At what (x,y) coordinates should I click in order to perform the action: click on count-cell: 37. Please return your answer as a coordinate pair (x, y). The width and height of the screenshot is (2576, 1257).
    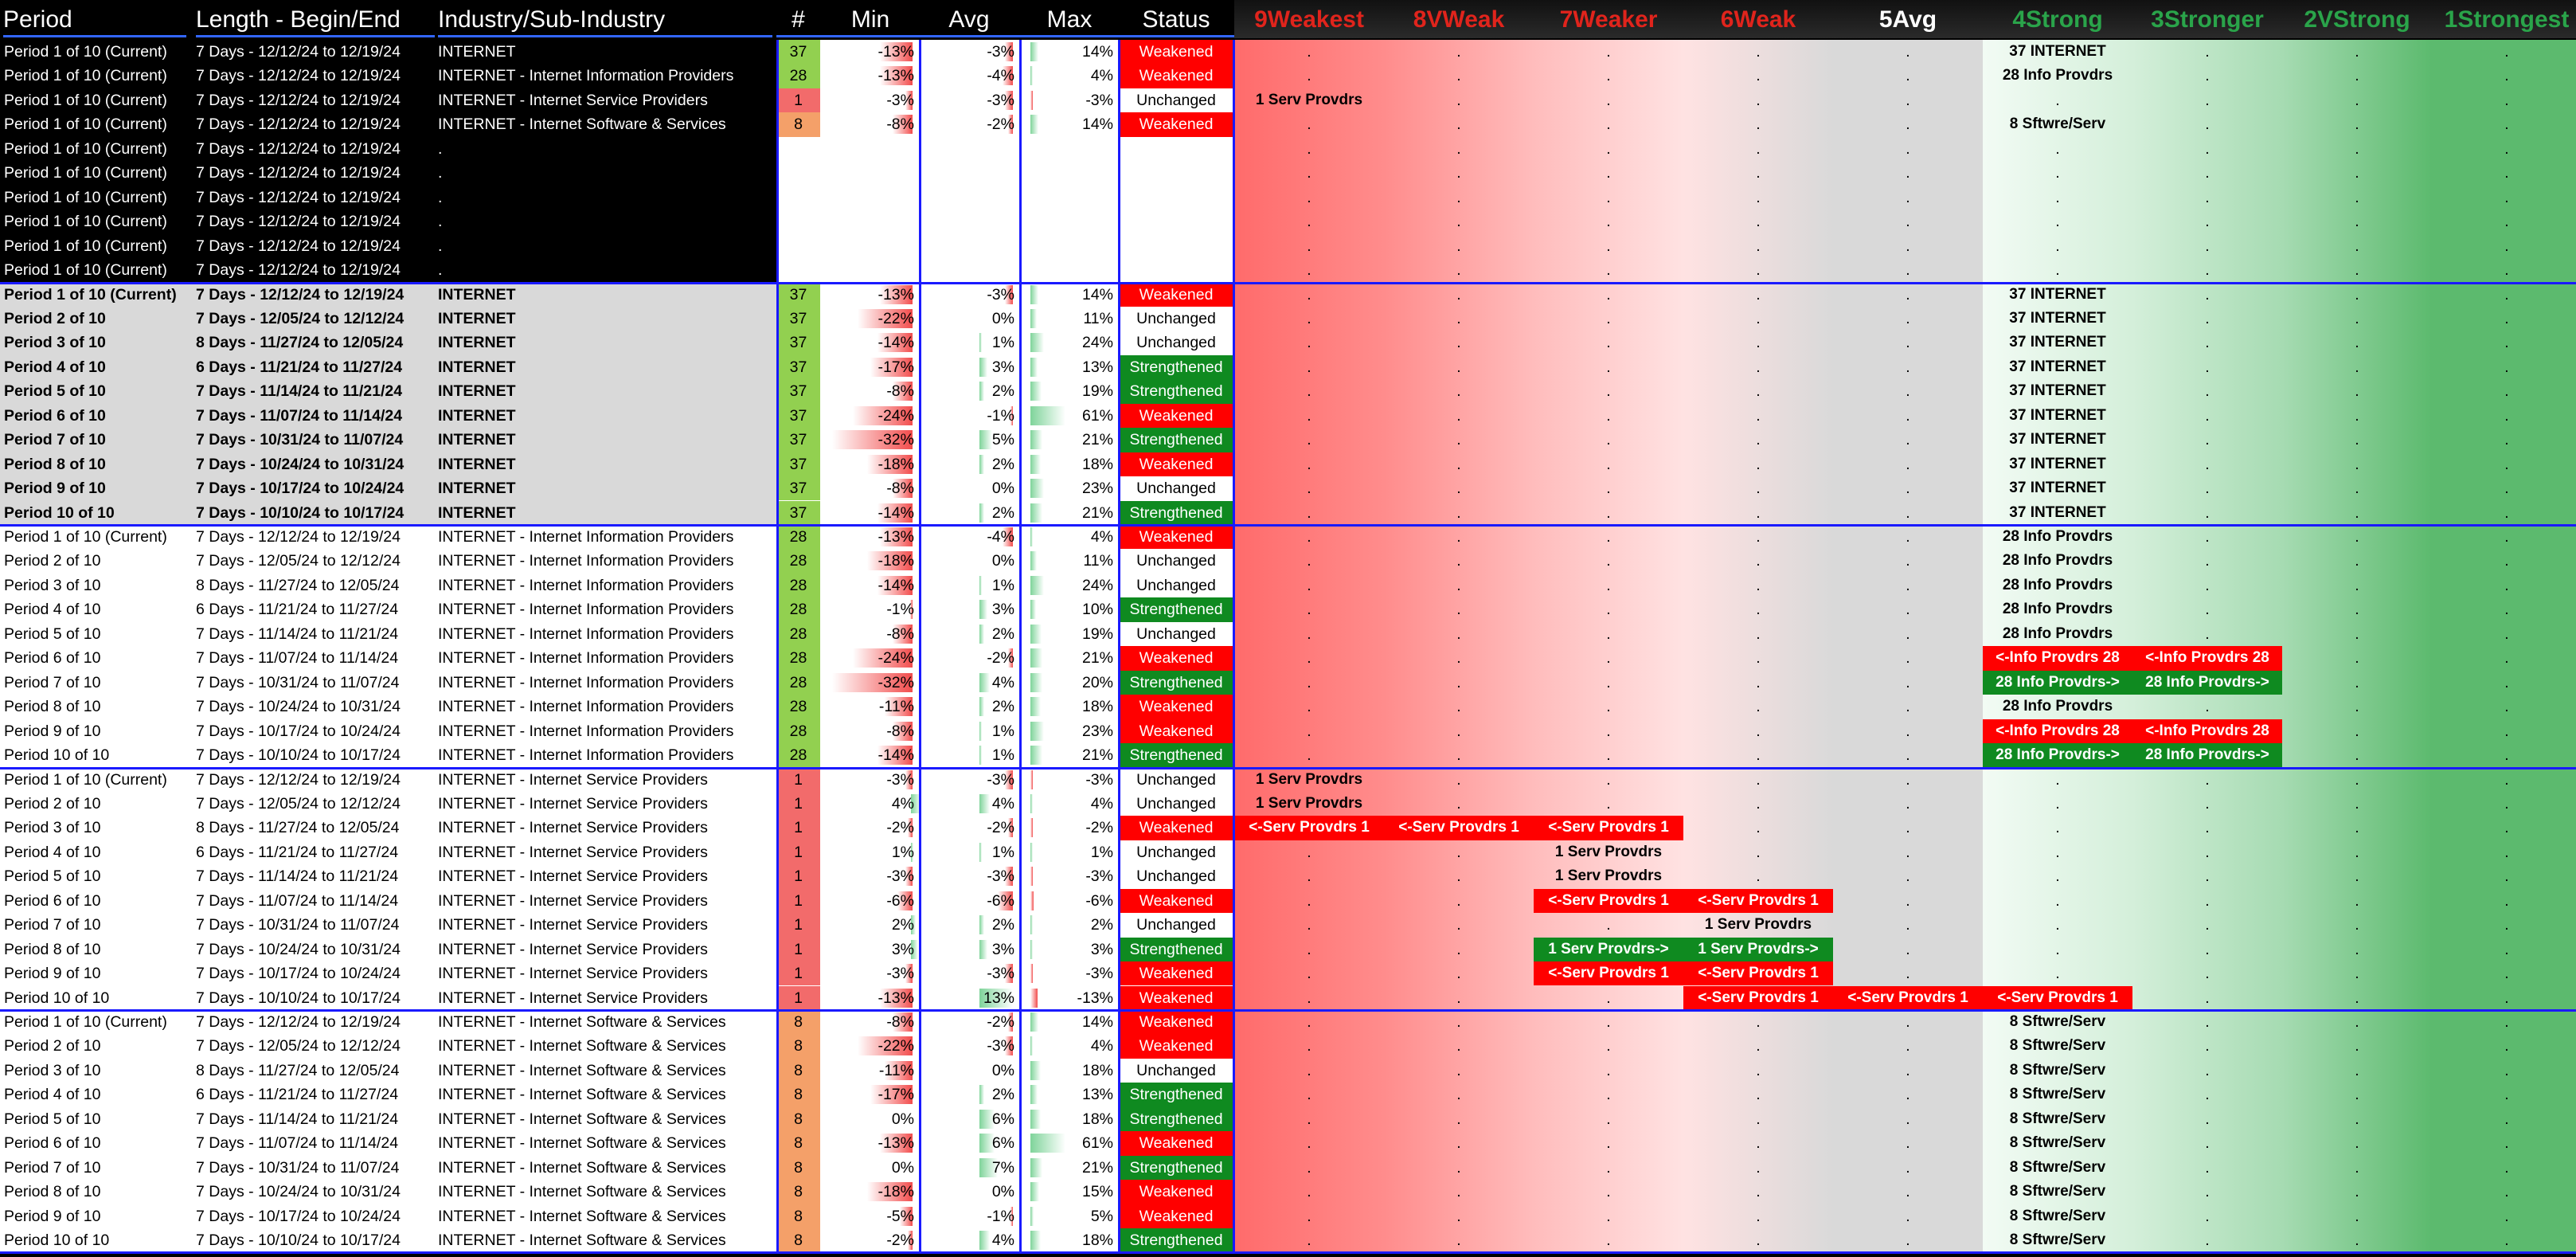
    Looking at the image, I should click on (798, 318).